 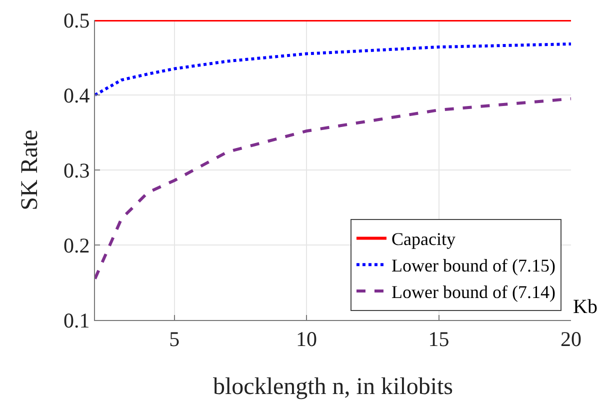 What do you see at coordinates (473, 266) in the screenshot?
I see `legend-label: Lower bound of (7.15)` at bounding box center [473, 266].